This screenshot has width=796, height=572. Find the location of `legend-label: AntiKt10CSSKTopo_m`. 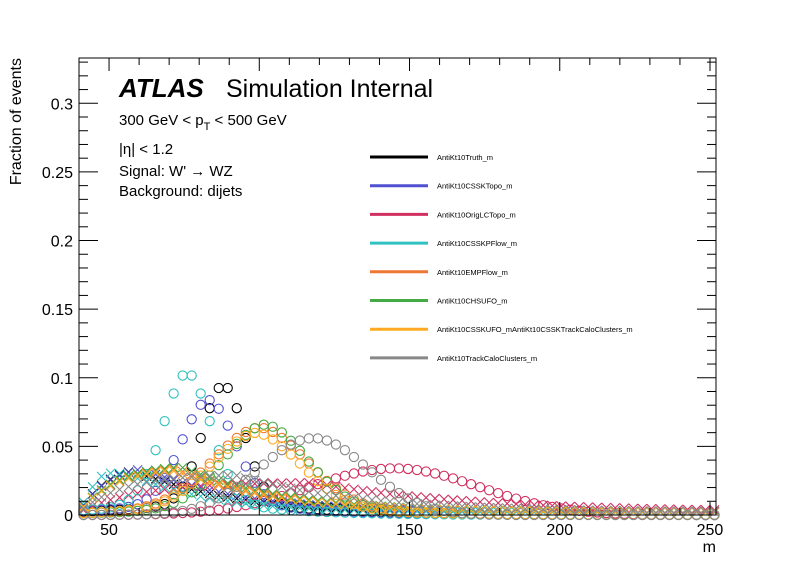

legend-label: AntiKt10CSSKTopo_m is located at coordinates (474, 186).